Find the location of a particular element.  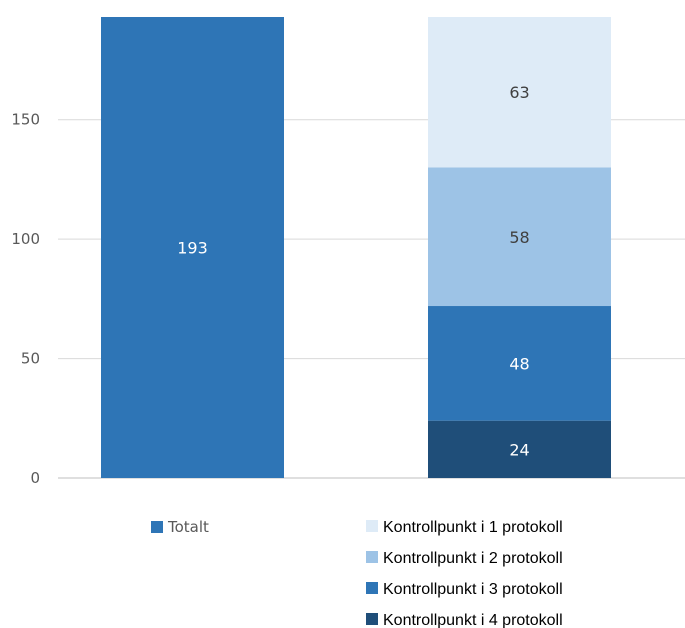

y-tick-label: 100 is located at coordinates (25, 239).